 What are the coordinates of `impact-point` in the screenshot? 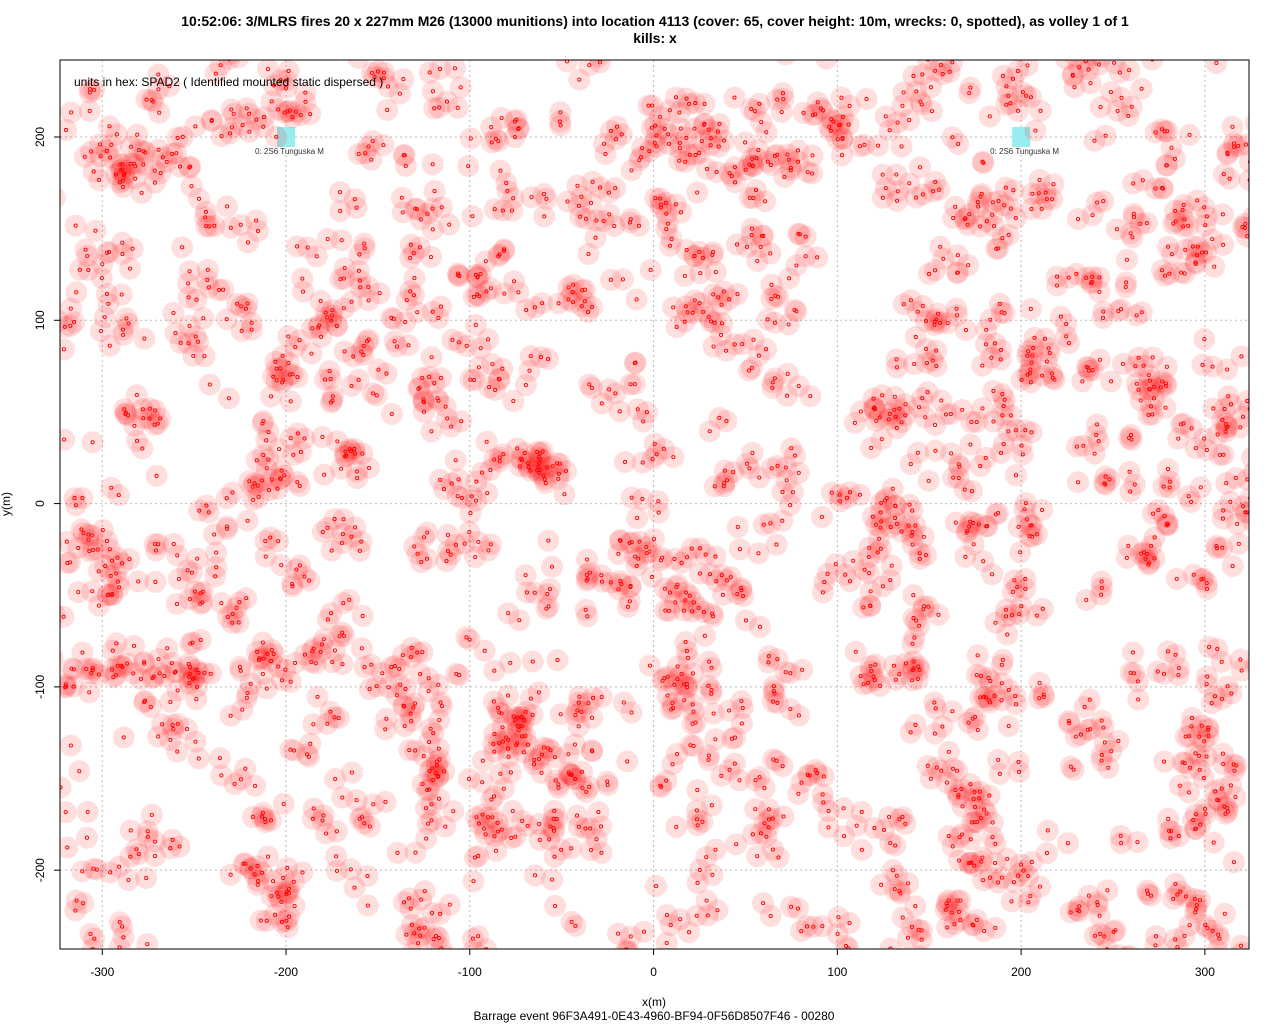 It's located at (1253, 216).